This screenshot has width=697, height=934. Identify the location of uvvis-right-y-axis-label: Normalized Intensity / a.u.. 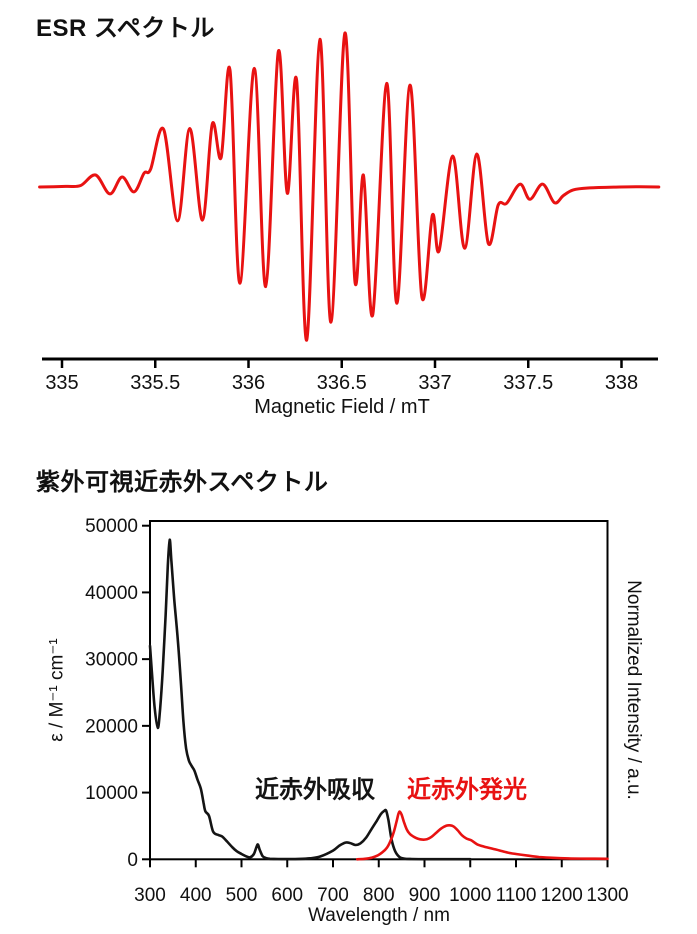
(633, 690).